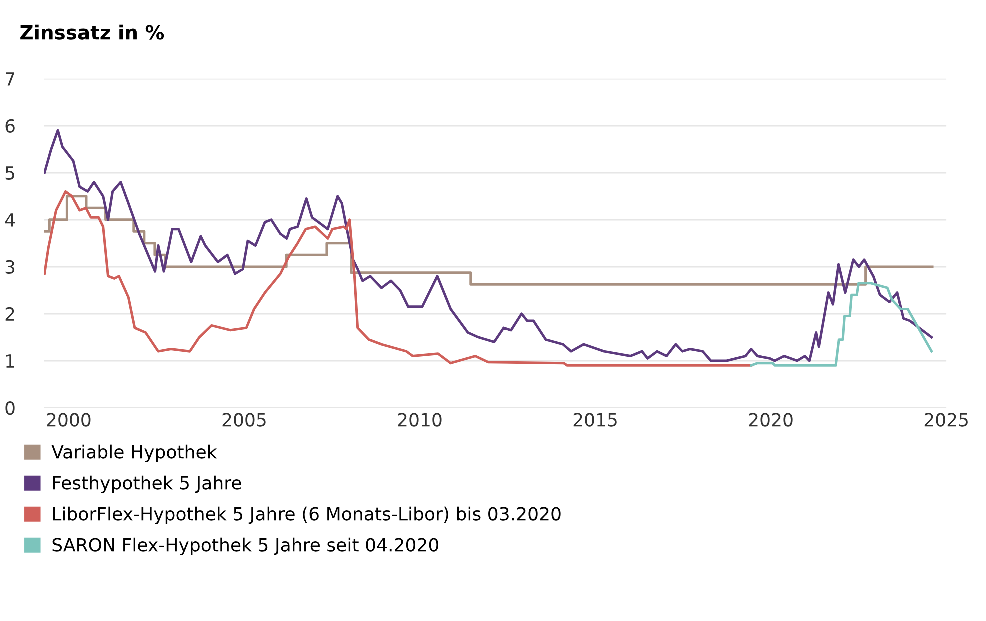 The height and width of the screenshot is (621, 986). What do you see at coordinates (10, 408) in the screenshot?
I see `y-tick-label: 0` at bounding box center [10, 408].